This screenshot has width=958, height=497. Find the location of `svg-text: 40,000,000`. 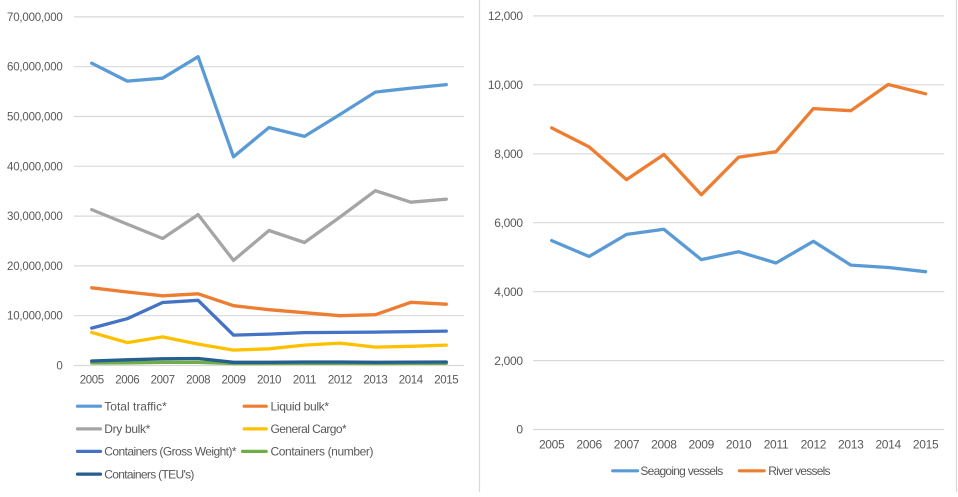

svg-text: 40,000,000 is located at coordinates (35, 167).